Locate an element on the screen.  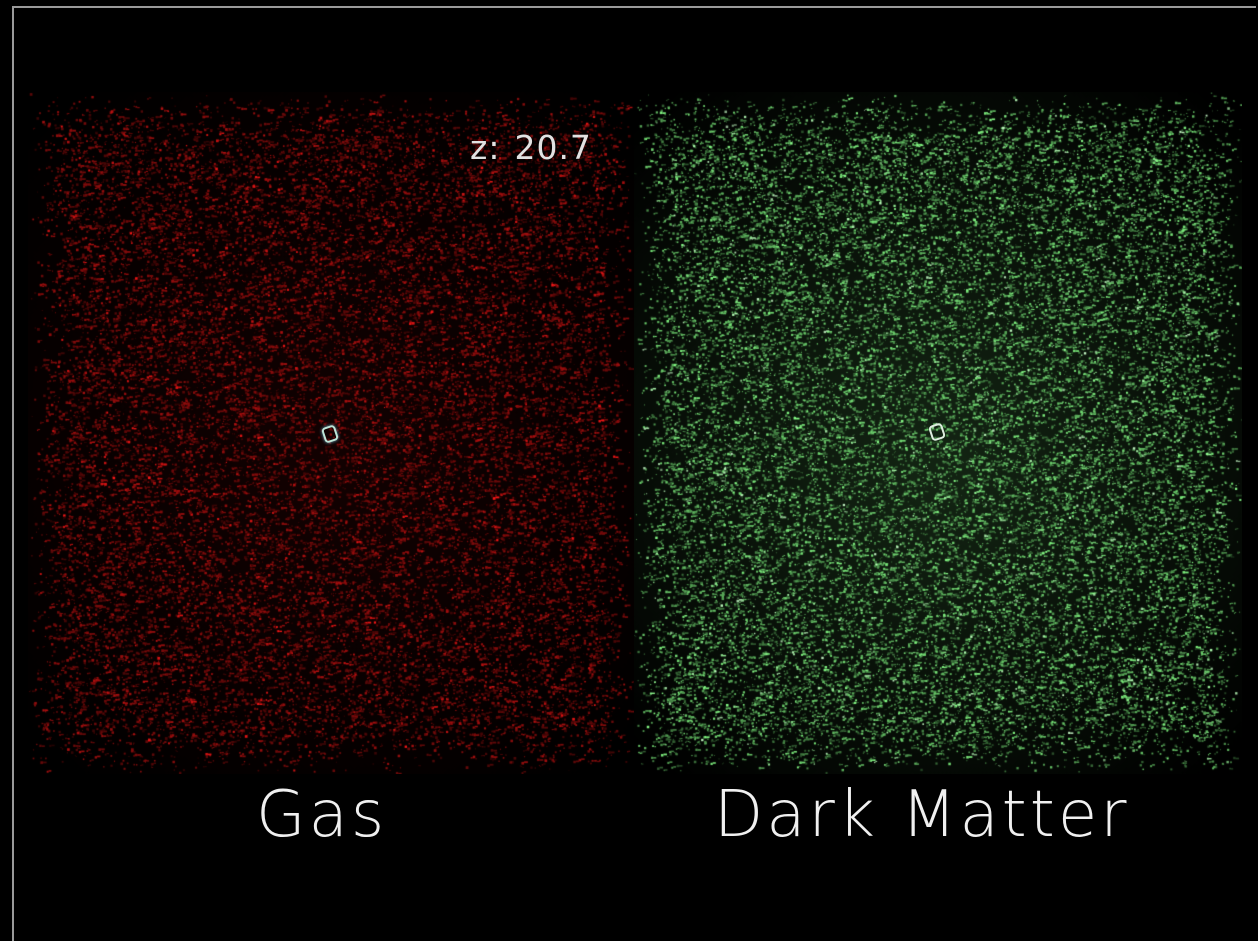
dark-matter-label: Dark Matter is located at coordinates (922, 815).